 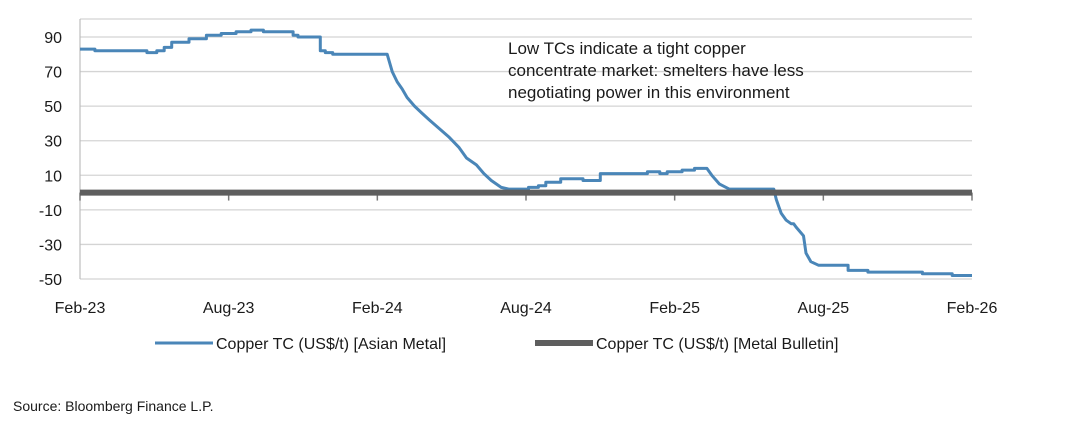 I want to click on y-tick-label: -30, so click(x=50, y=245).